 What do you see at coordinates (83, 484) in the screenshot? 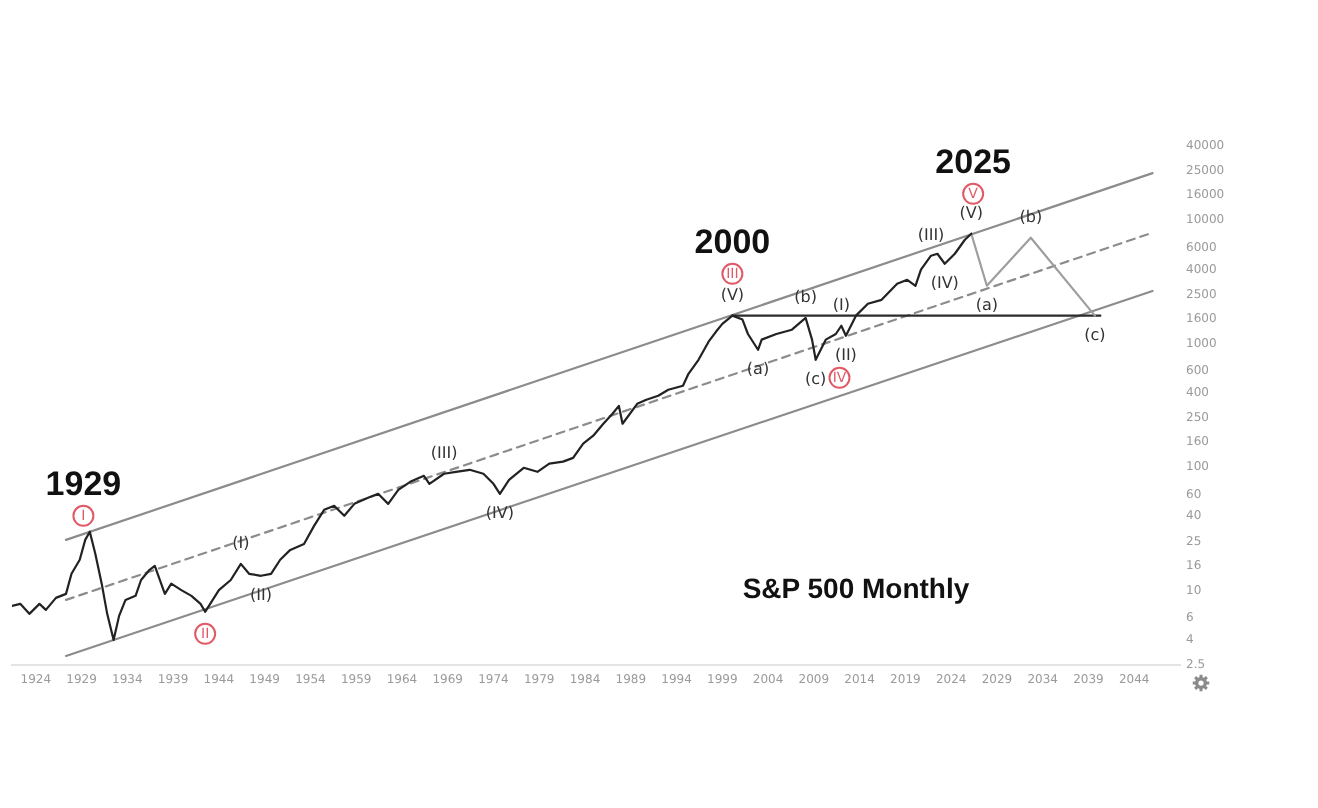
I see `annotation: 1929` at bounding box center [83, 484].